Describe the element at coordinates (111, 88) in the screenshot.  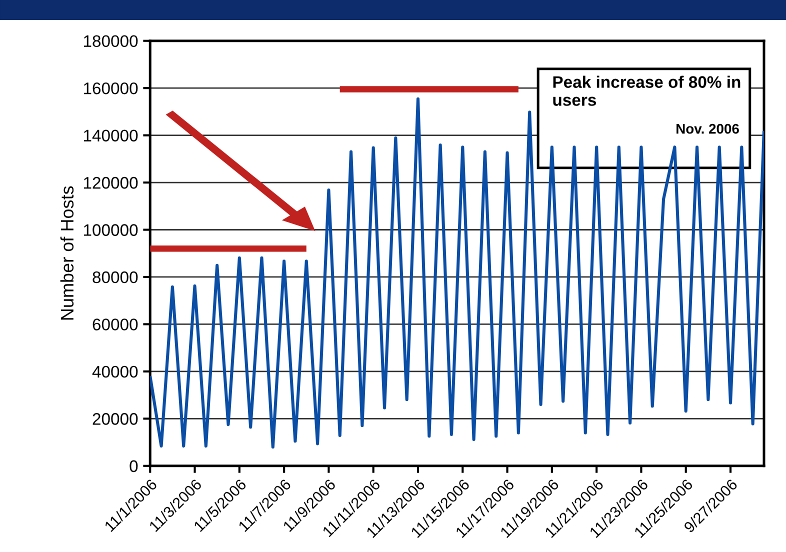
I see `y-tick-label: 160000` at that location.